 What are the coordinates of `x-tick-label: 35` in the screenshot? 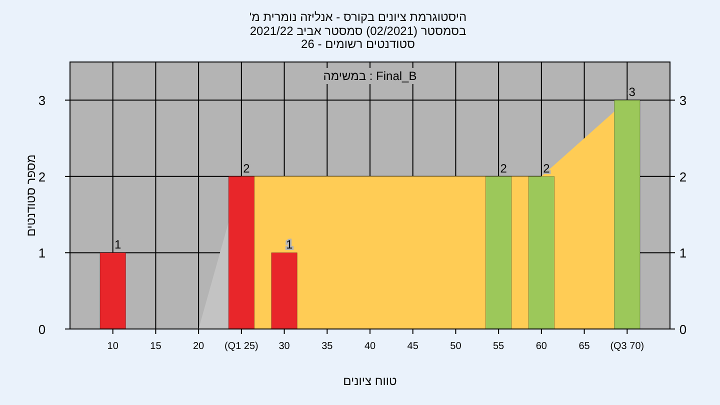 It's located at (328, 346).